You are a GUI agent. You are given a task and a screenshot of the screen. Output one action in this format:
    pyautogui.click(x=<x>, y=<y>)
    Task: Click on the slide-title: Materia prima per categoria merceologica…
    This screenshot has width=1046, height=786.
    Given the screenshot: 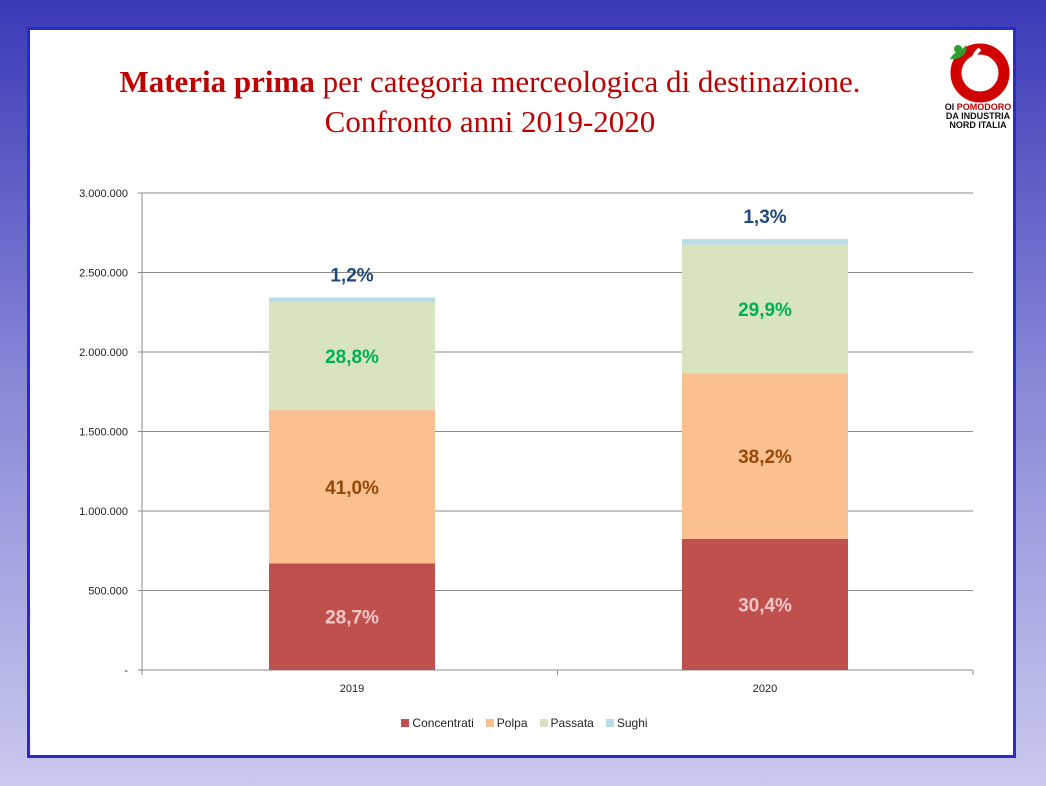 What is the action you would take?
    pyautogui.click(x=490, y=102)
    